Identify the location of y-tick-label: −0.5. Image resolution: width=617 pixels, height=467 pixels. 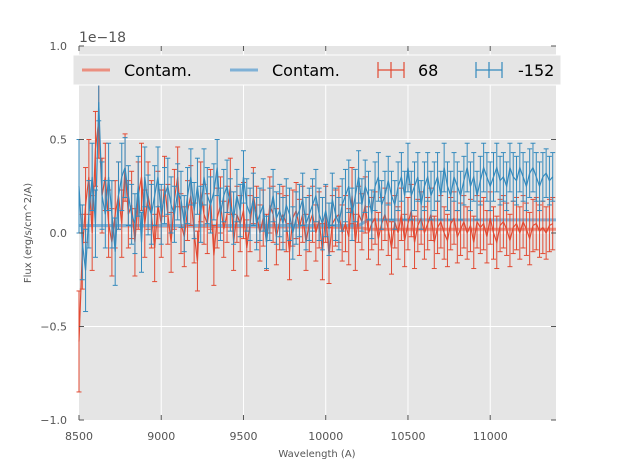
(53, 327).